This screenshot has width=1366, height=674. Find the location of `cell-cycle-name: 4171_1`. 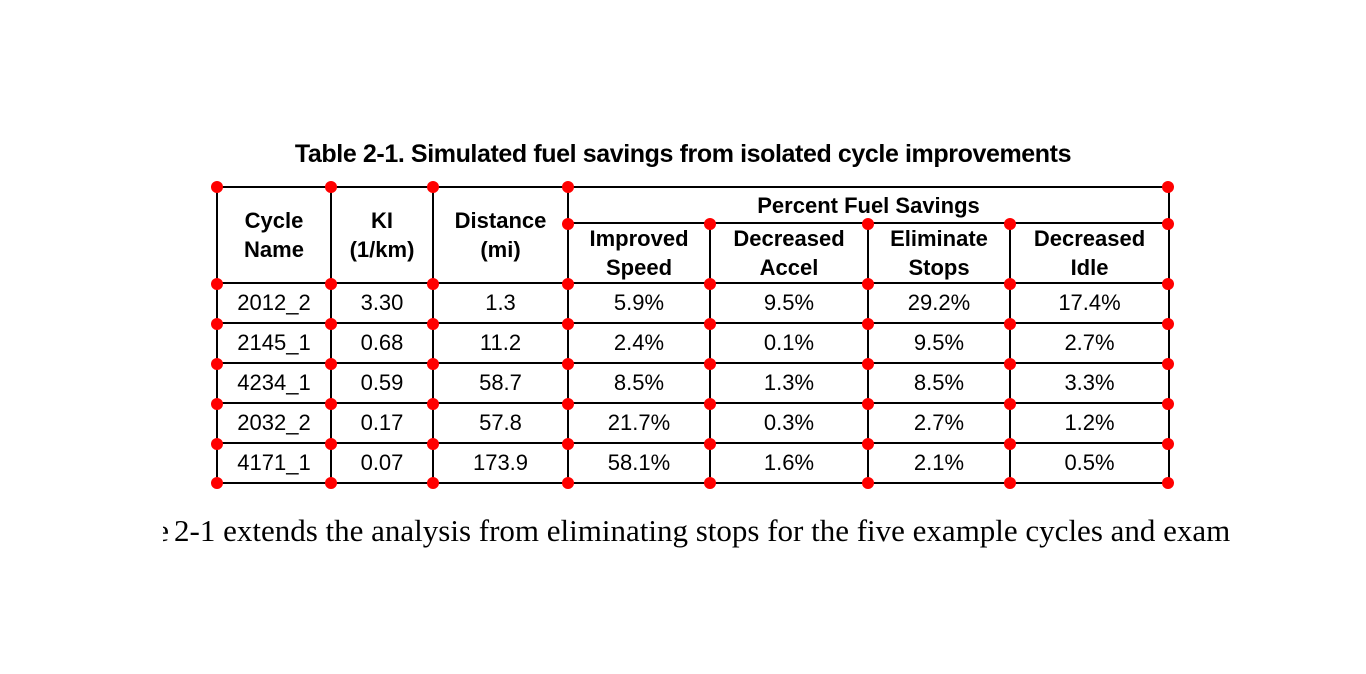

cell-cycle-name: 4171_1 is located at coordinates (274, 463).